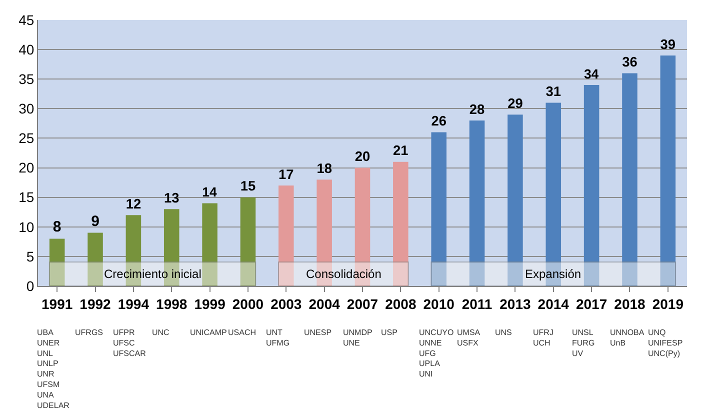 The image size is (705, 410). What do you see at coordinates (515, 304) in the screenshot?
I see `x-tick-label: 2013` at bounding box center [515, 304].